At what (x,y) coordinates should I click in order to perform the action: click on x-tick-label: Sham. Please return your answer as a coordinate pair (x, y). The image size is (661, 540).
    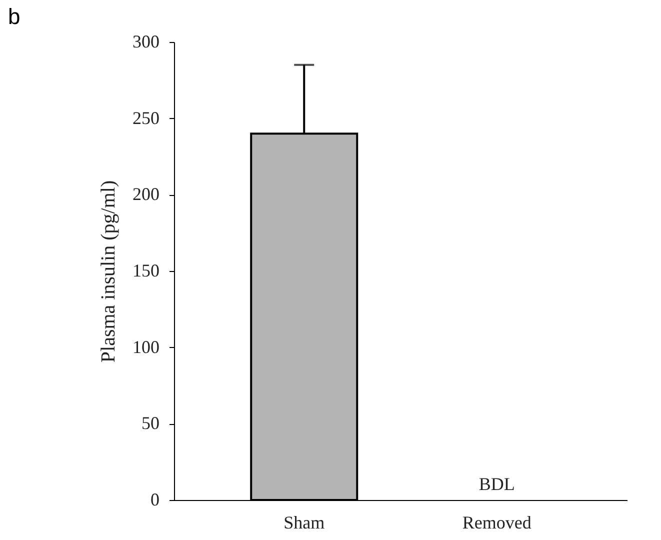
    Looking at the image, I should click on (304, 522).